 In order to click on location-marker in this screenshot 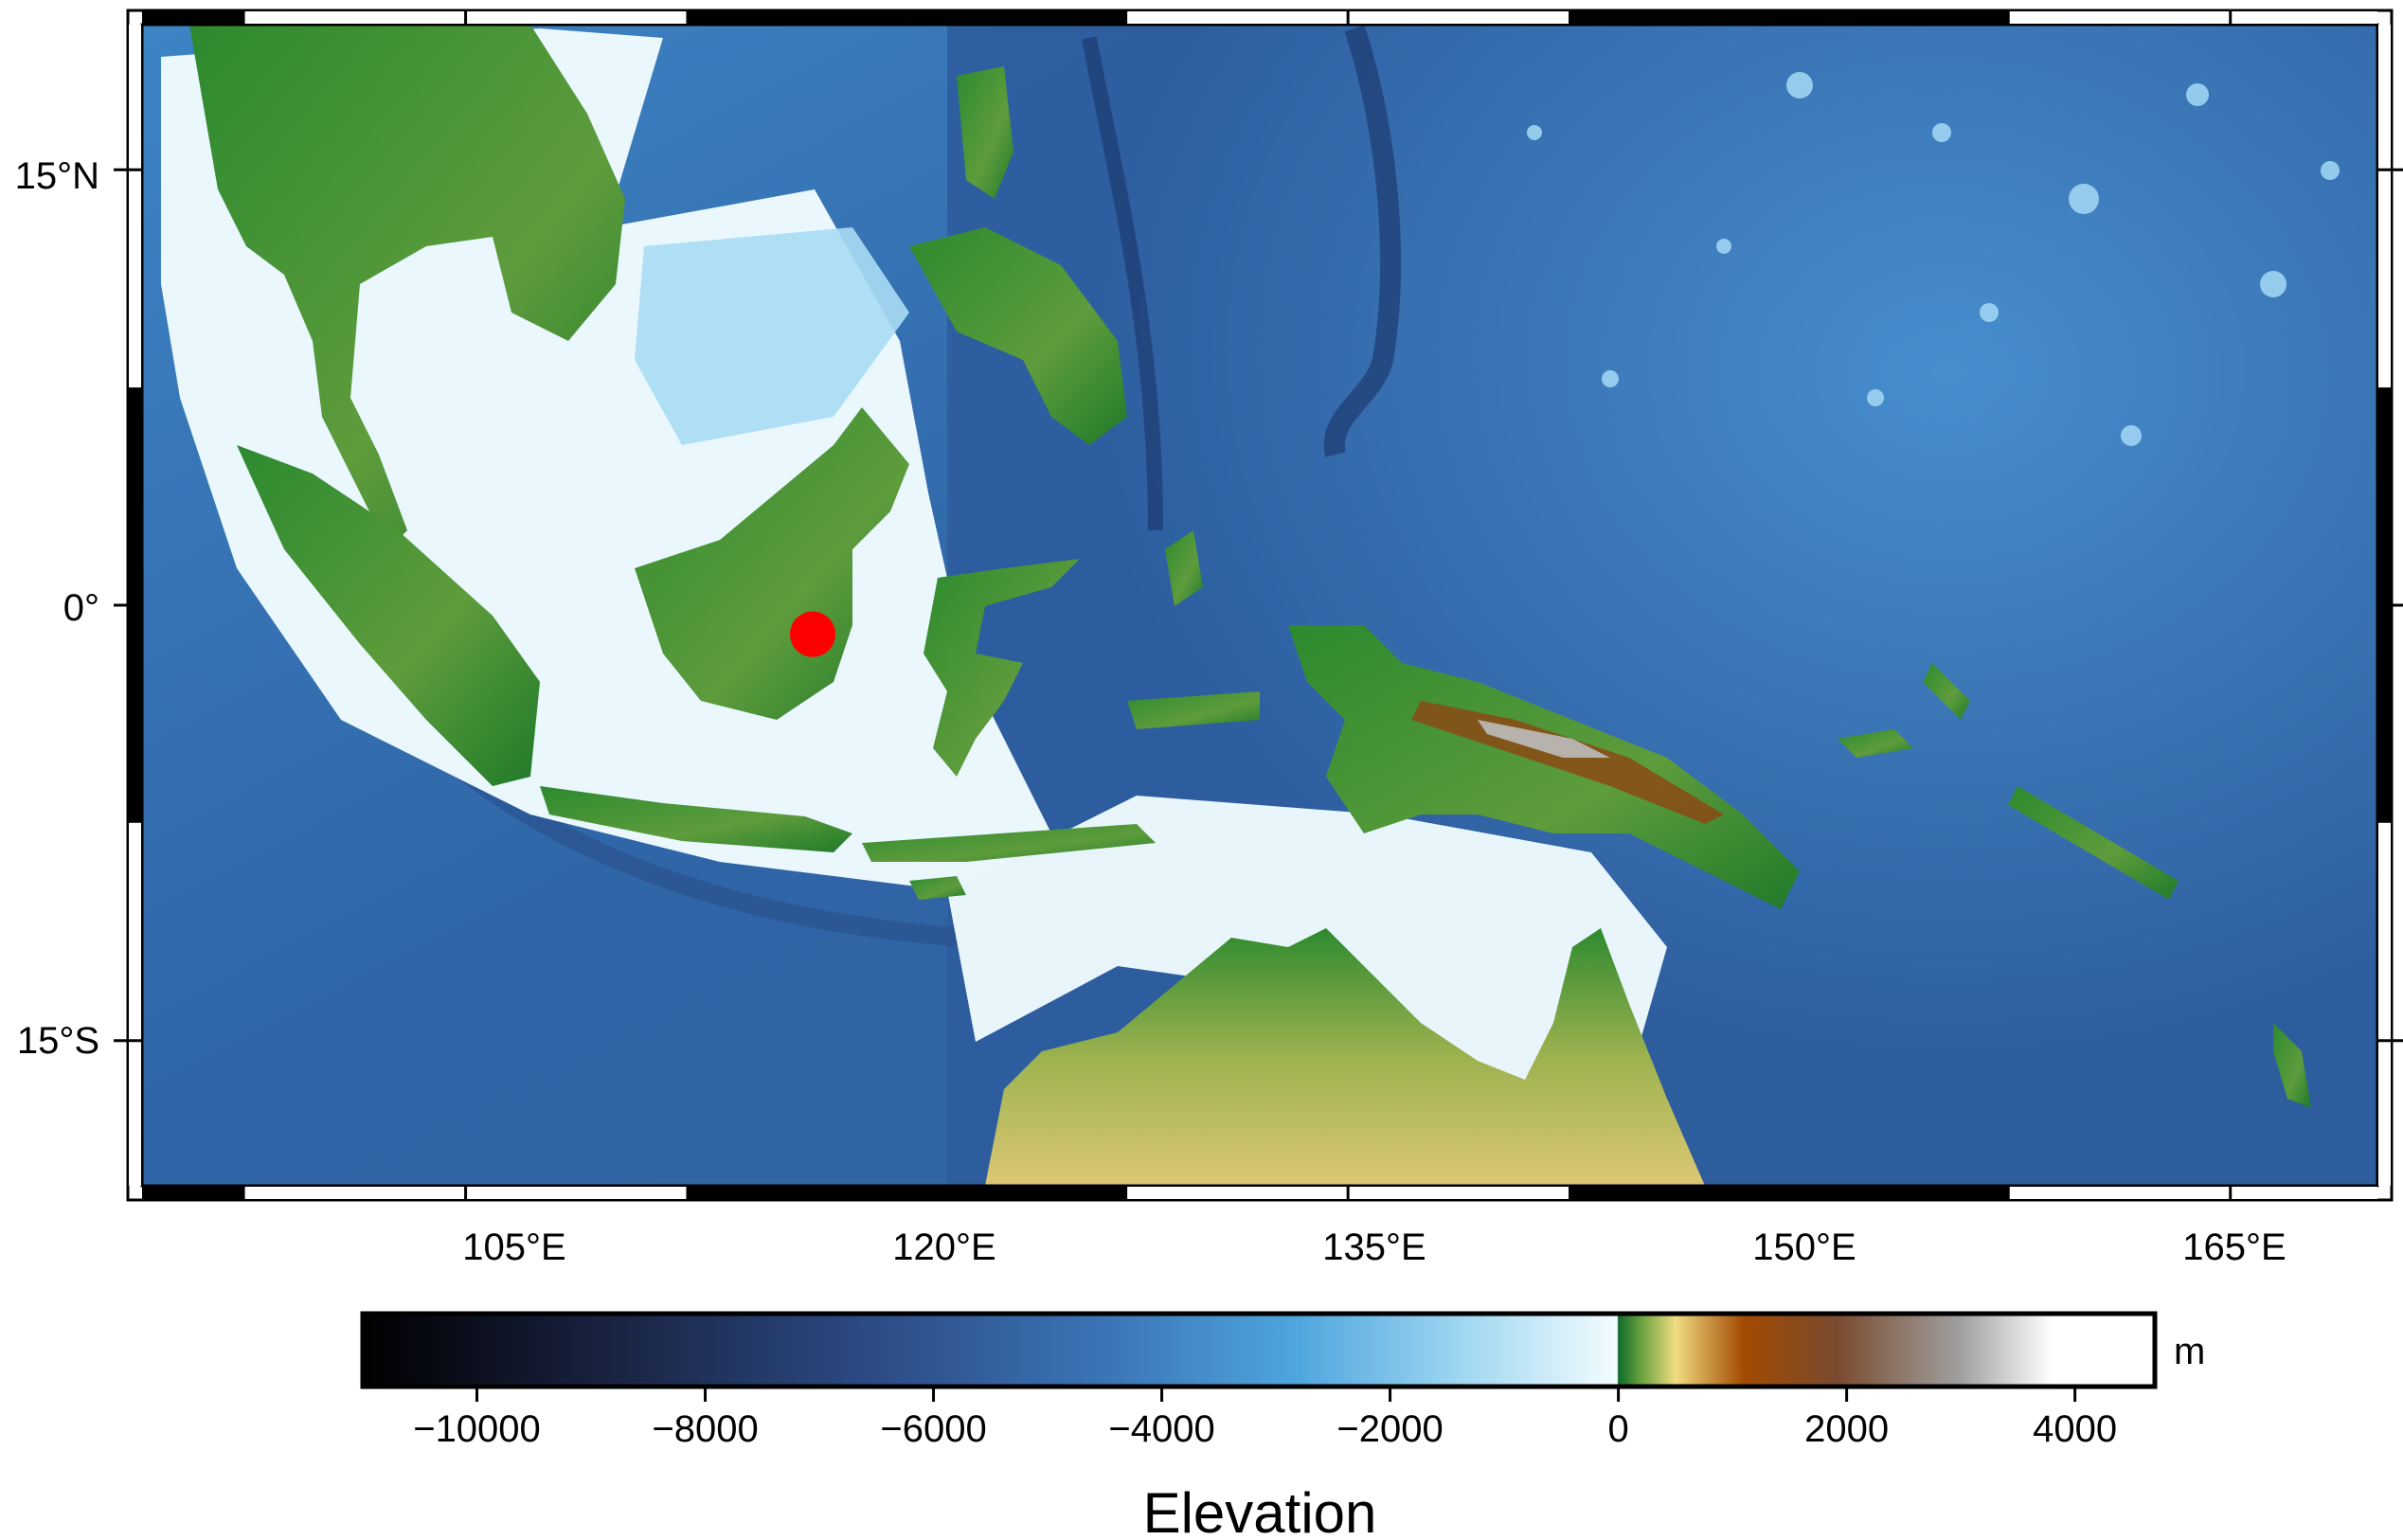, I will do `click(813, 634)`.